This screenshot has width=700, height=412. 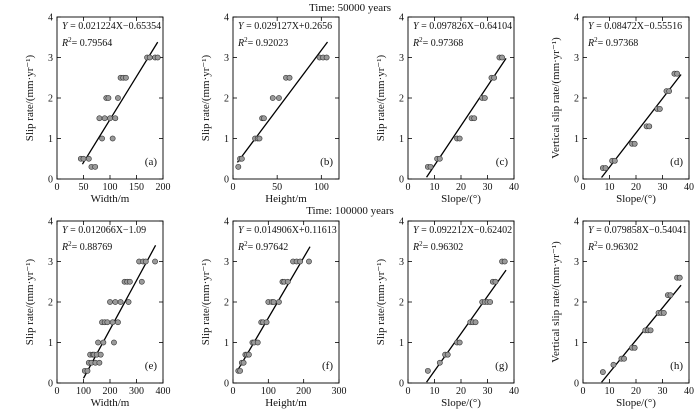 What do you see at coordinates (462, 230) in the screenshot?
I see `regression-equation: Y = 0.092212X−0.62402` at bounding box center [462, 230].